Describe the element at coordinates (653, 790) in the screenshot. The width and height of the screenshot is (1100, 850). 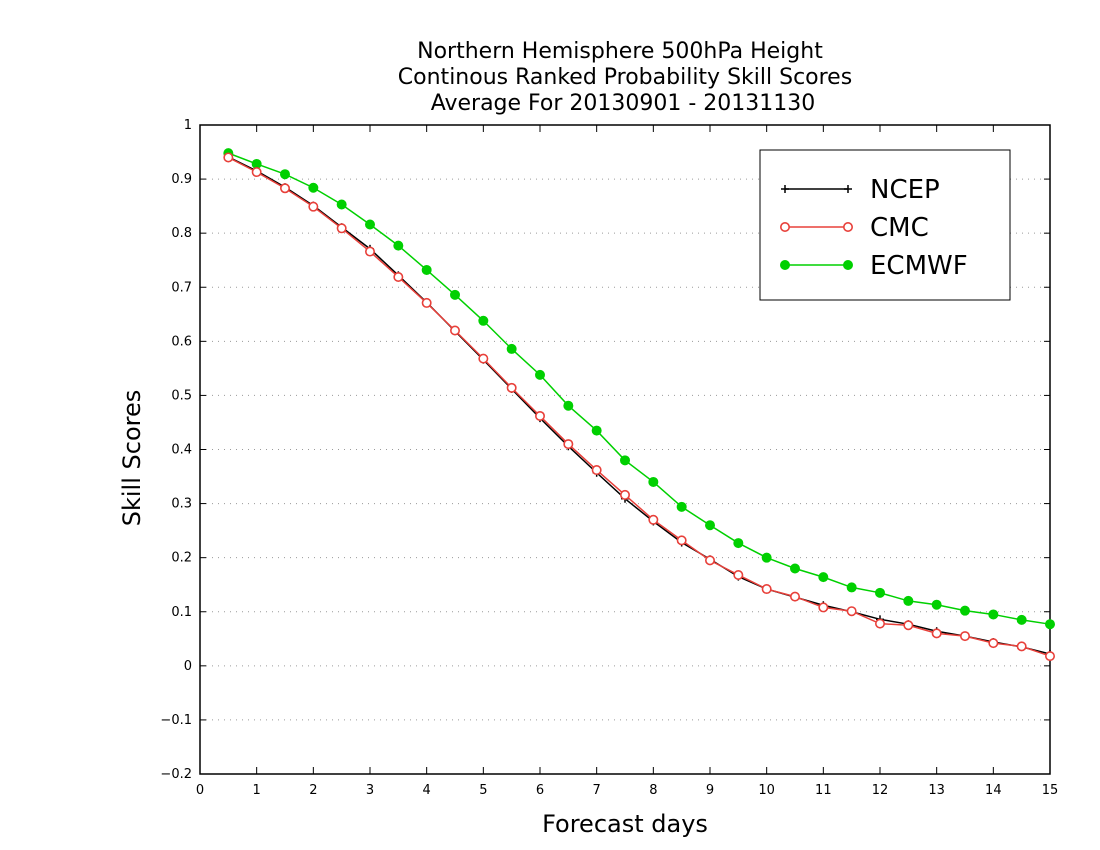
I see `x-tick-label: 8` at that location.